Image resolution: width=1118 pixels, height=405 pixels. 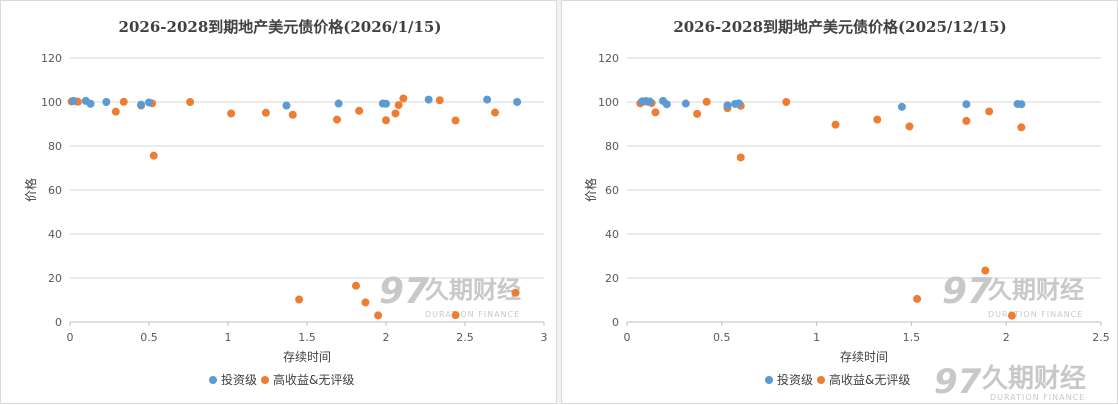 I want to click on watermark-corner-logo-glyph: 97, so click(x=958, y=382).